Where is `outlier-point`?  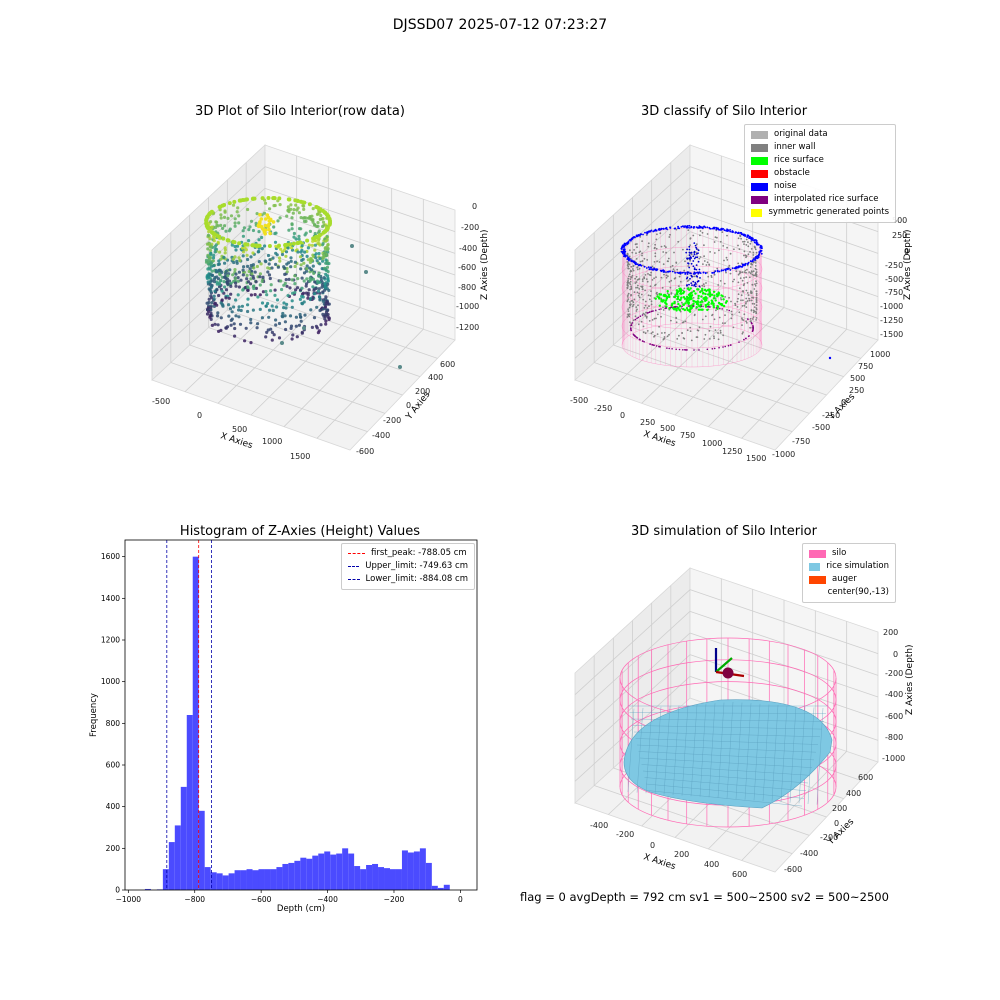
outlier-point is located at coordinates (352, 246).